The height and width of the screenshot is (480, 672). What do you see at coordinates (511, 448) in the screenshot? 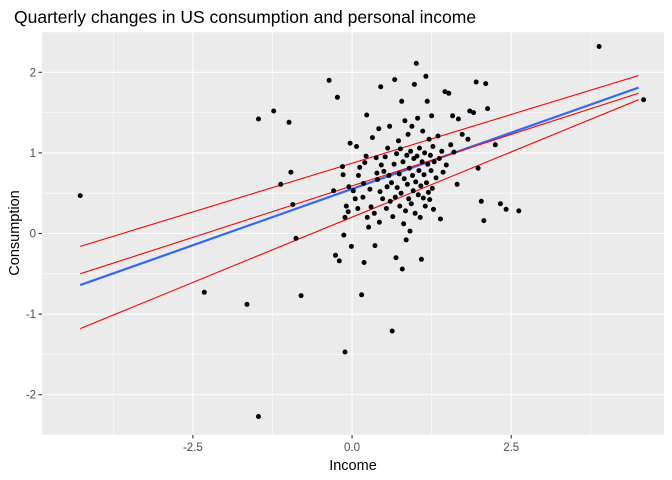
I see `x-tick-label: 2.5` at bounding box center [511, 448].